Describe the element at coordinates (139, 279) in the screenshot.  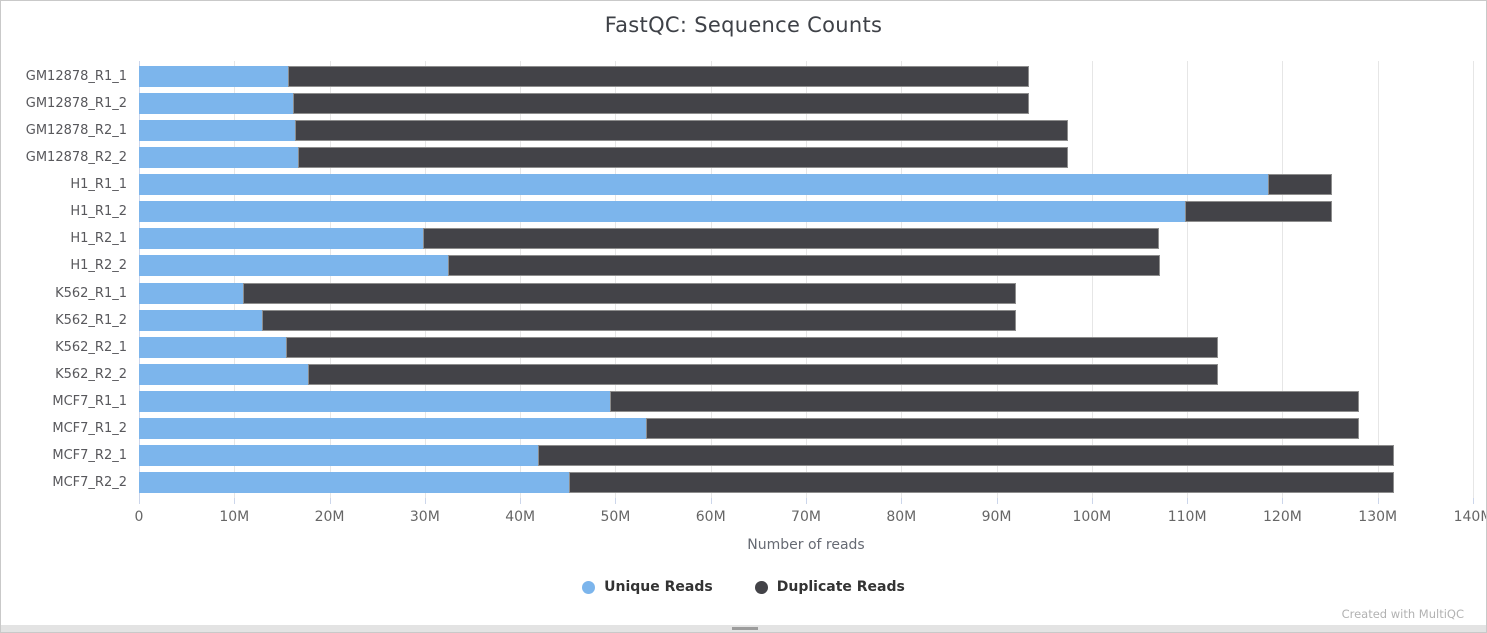
I see `y-axis-line` at that location.